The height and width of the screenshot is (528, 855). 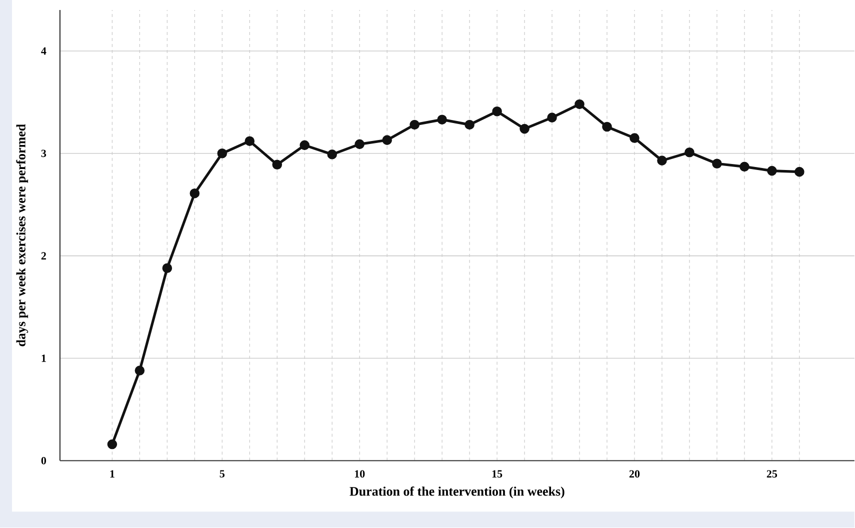 What do you see at coordinates (44, 358) in the screenshot?
I see `y-tick-label: 1` at bounding box center [44, 358].